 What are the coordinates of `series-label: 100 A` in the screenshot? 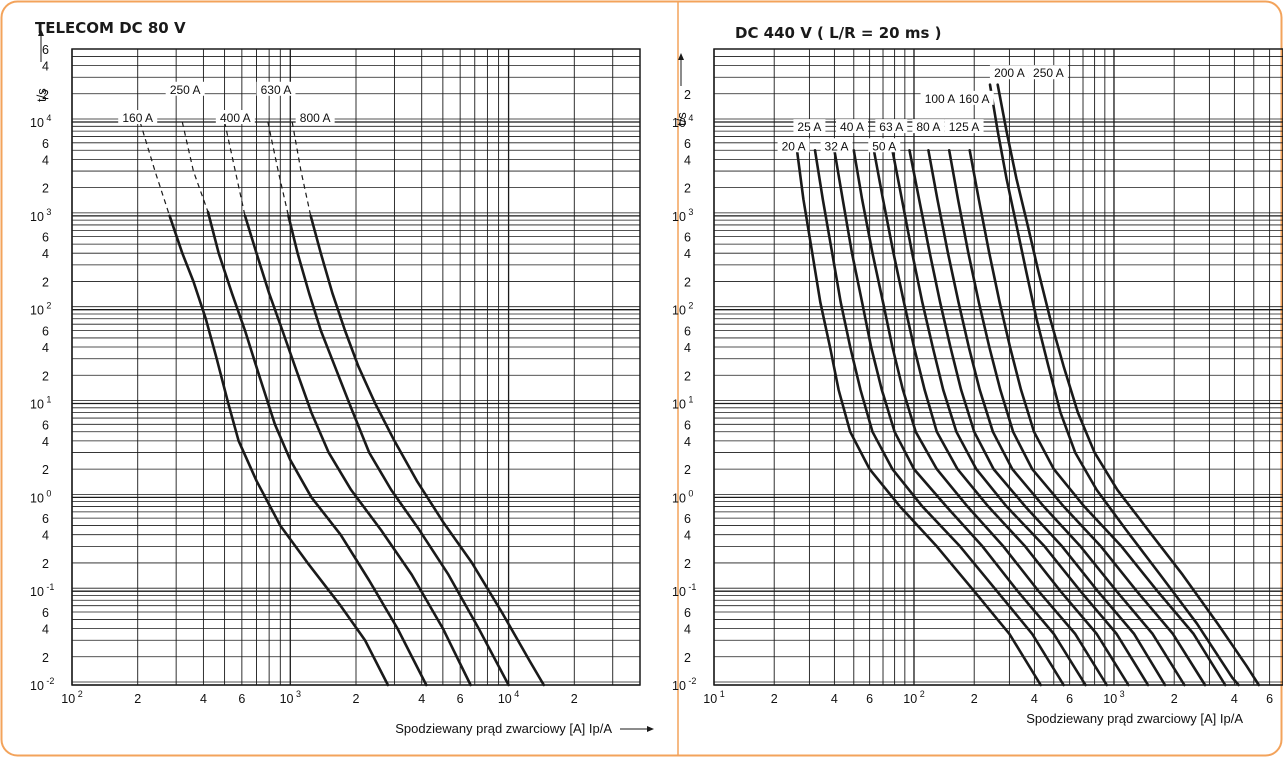 It's located at (940, 99).